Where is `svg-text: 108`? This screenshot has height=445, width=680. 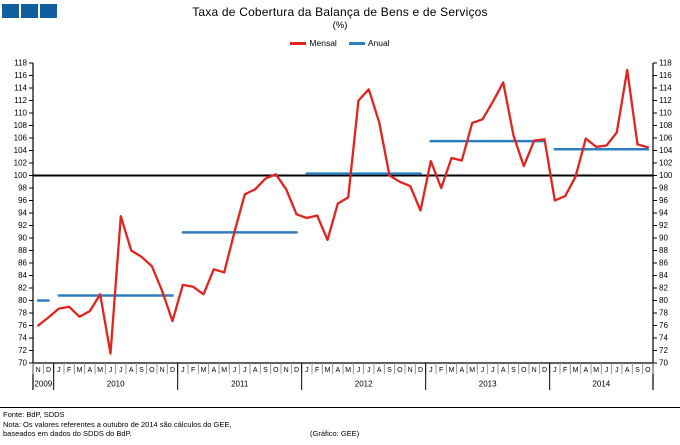 svg-text: 108 is located at coordinates (666, 125).